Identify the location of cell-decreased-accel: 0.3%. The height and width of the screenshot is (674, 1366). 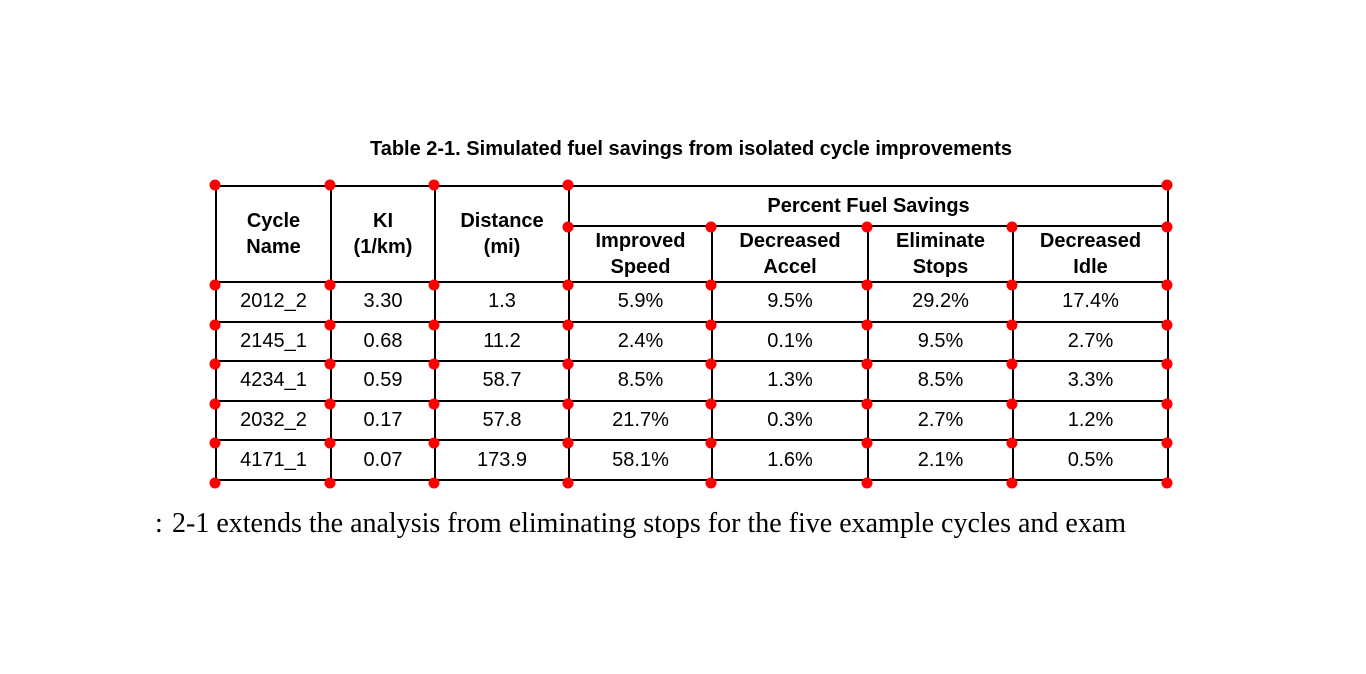
(790, 420).